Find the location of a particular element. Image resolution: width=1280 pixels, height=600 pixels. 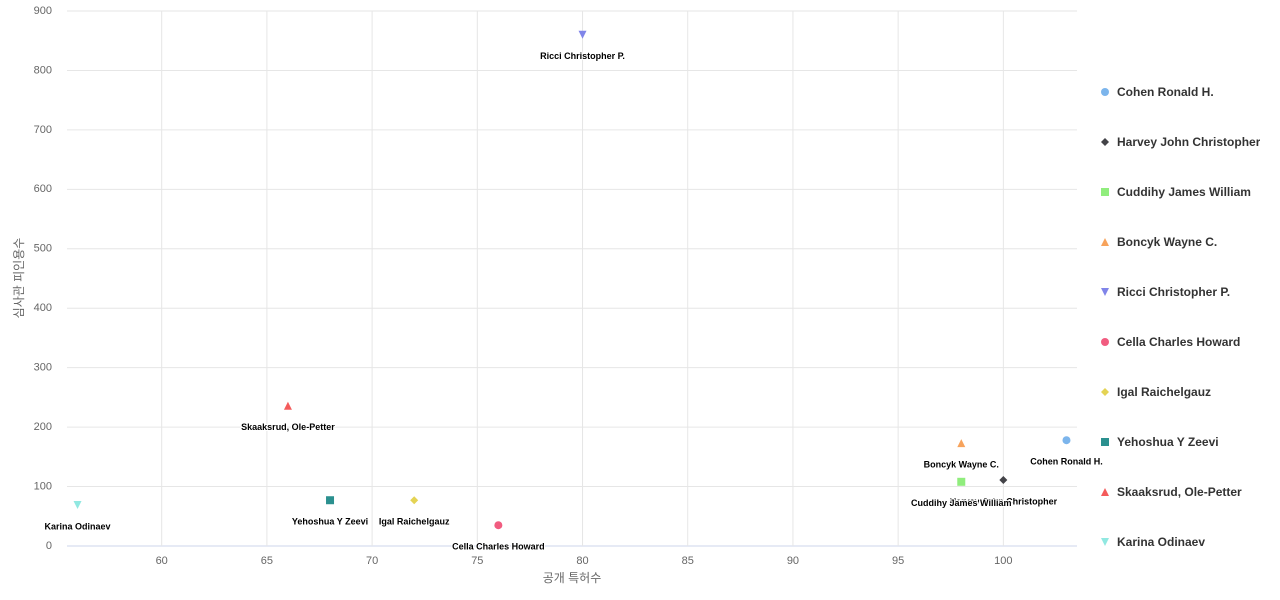

legend-item: Harvey John Christopher is located at coordinates (1185, 142).